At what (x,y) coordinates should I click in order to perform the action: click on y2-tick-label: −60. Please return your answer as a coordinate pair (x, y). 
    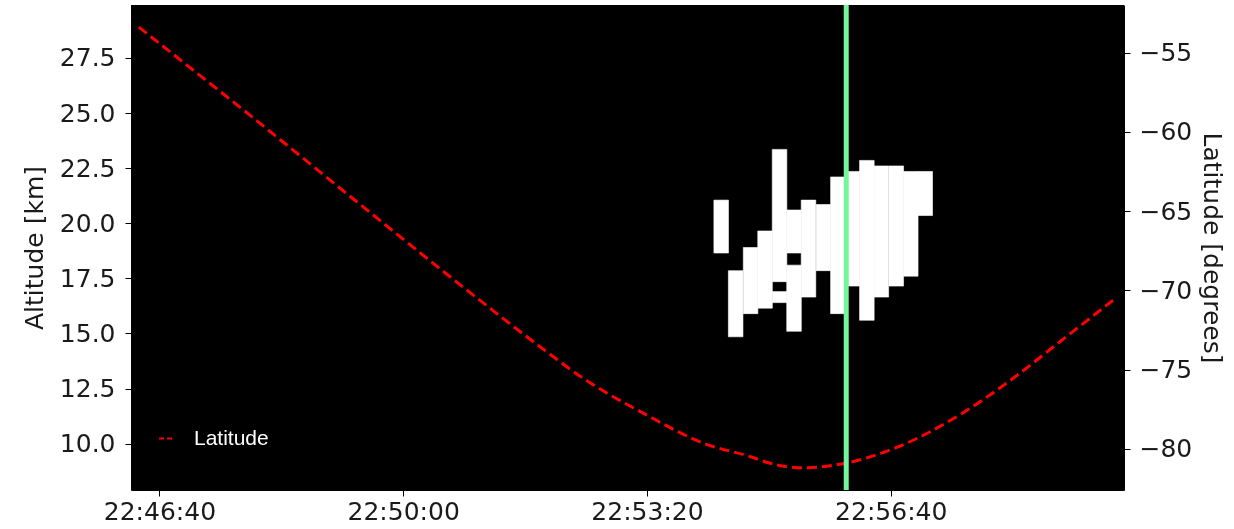
    Looking at the image, I should click on (1166, 132).